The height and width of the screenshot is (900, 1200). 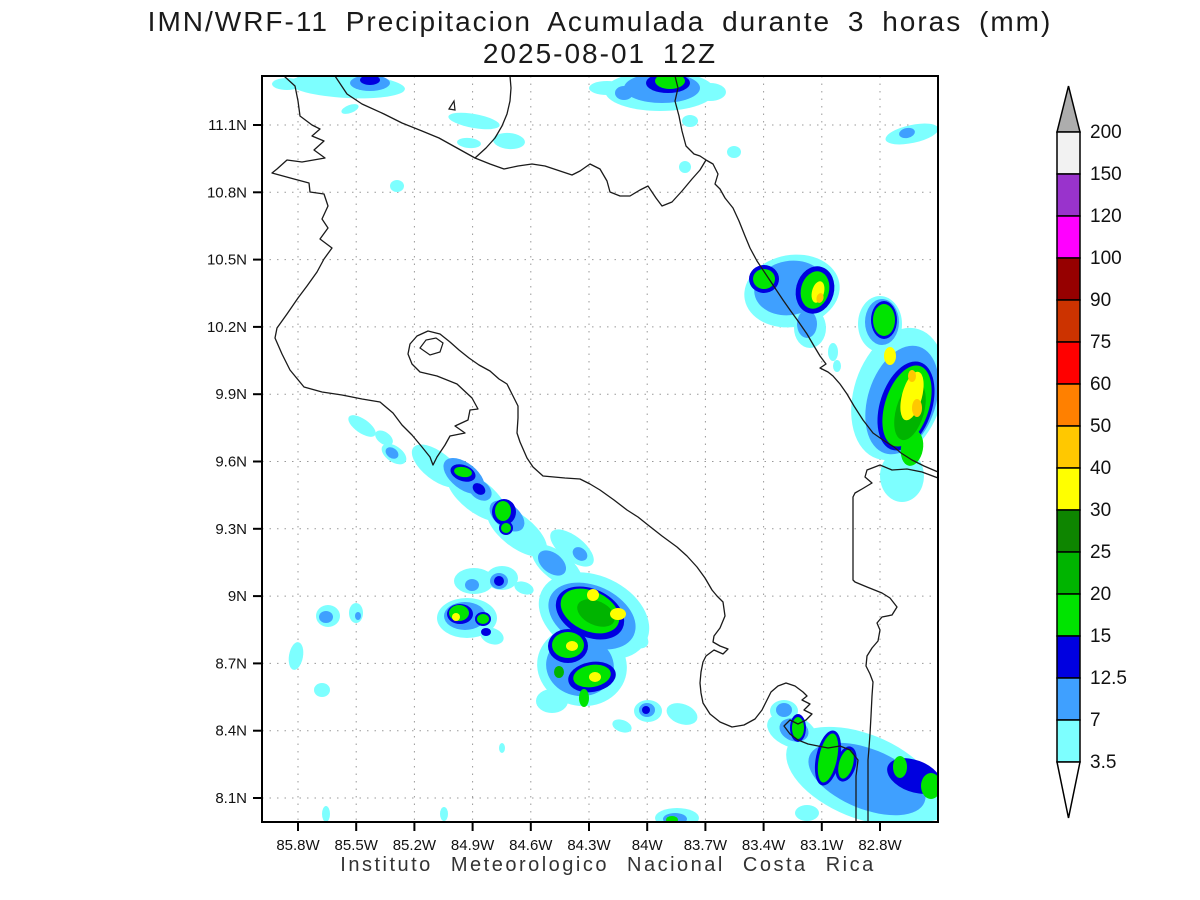 What do you see at coordinates (806, 274) in the screenshot?
I see `caribbean-coastline` at bounding box center [806, 274].